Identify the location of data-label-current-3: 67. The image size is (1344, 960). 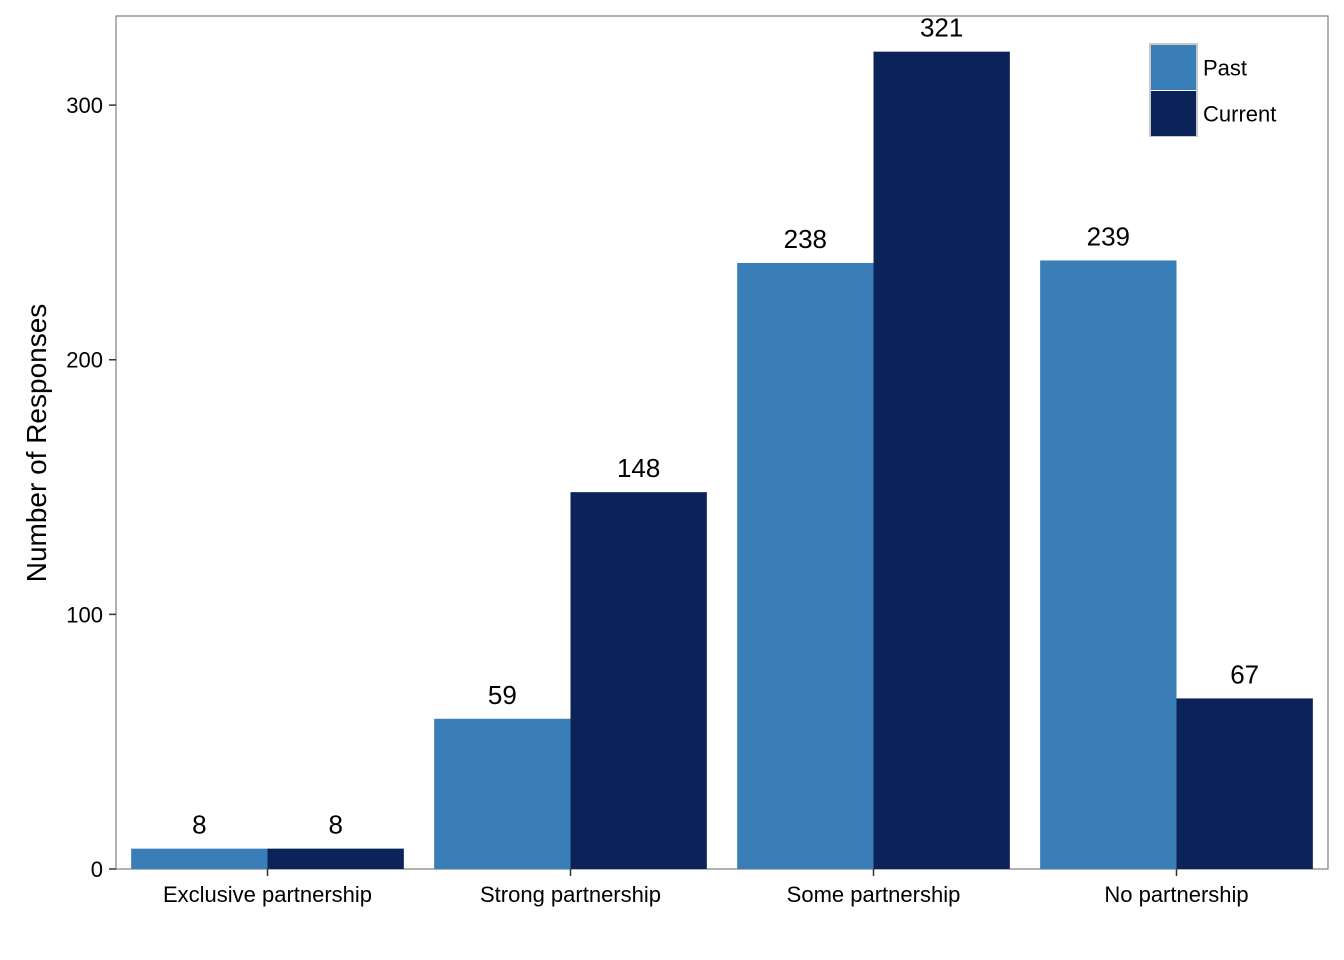
(1244, 674).